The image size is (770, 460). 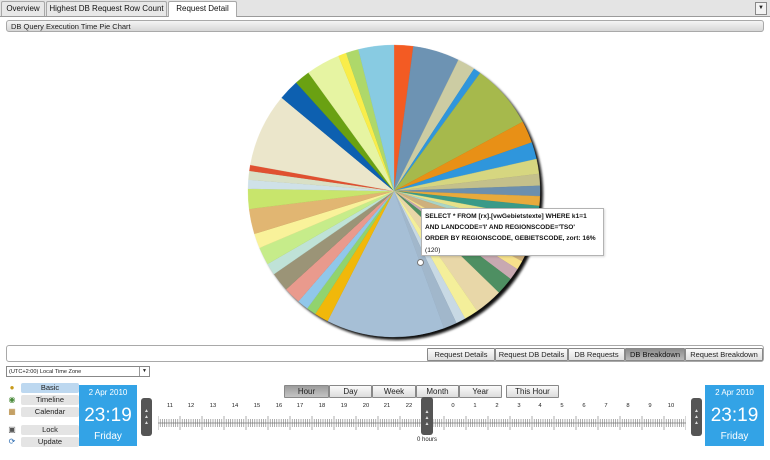 I want to click on tick-label: 1, so click(x=475, y=406).